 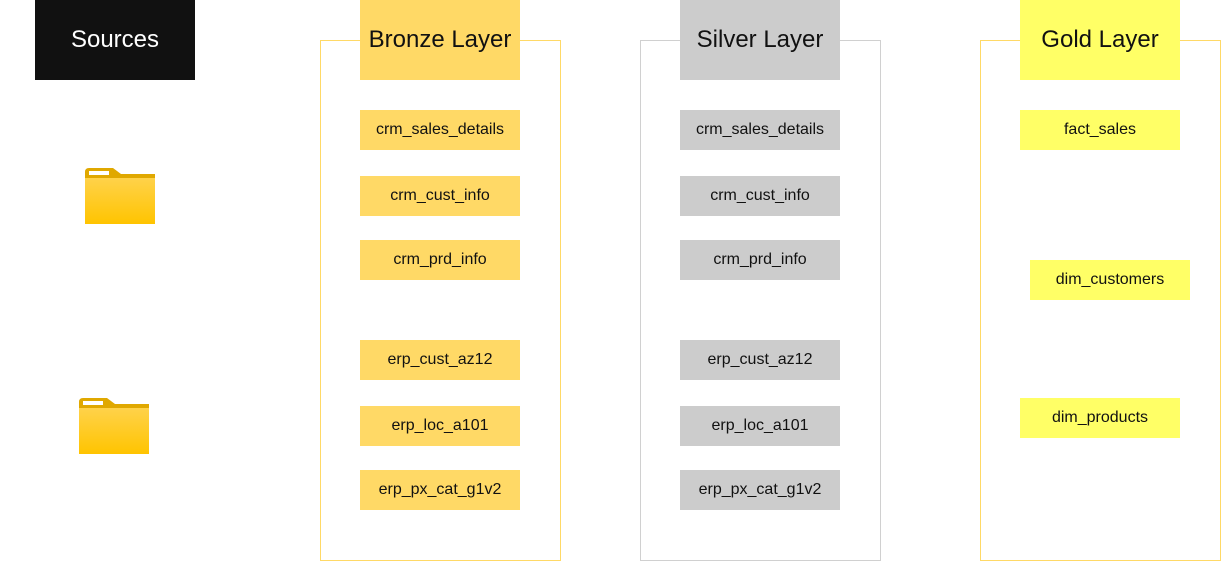 I want to click on bronze-table-erp-cust-az12: erp_cust_az12, so click(x=440, y=360).